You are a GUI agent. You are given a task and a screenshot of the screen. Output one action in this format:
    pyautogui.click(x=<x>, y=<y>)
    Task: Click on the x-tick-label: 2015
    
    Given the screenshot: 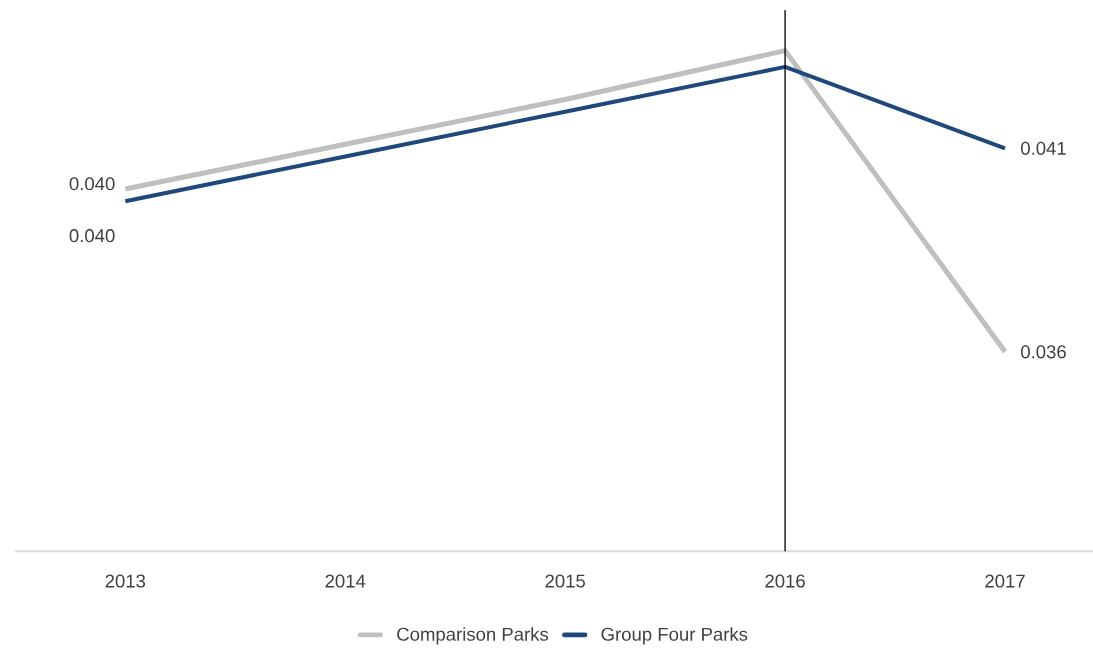 What is the action you would take?
    pyautogui.click(x=565, y=581)
    